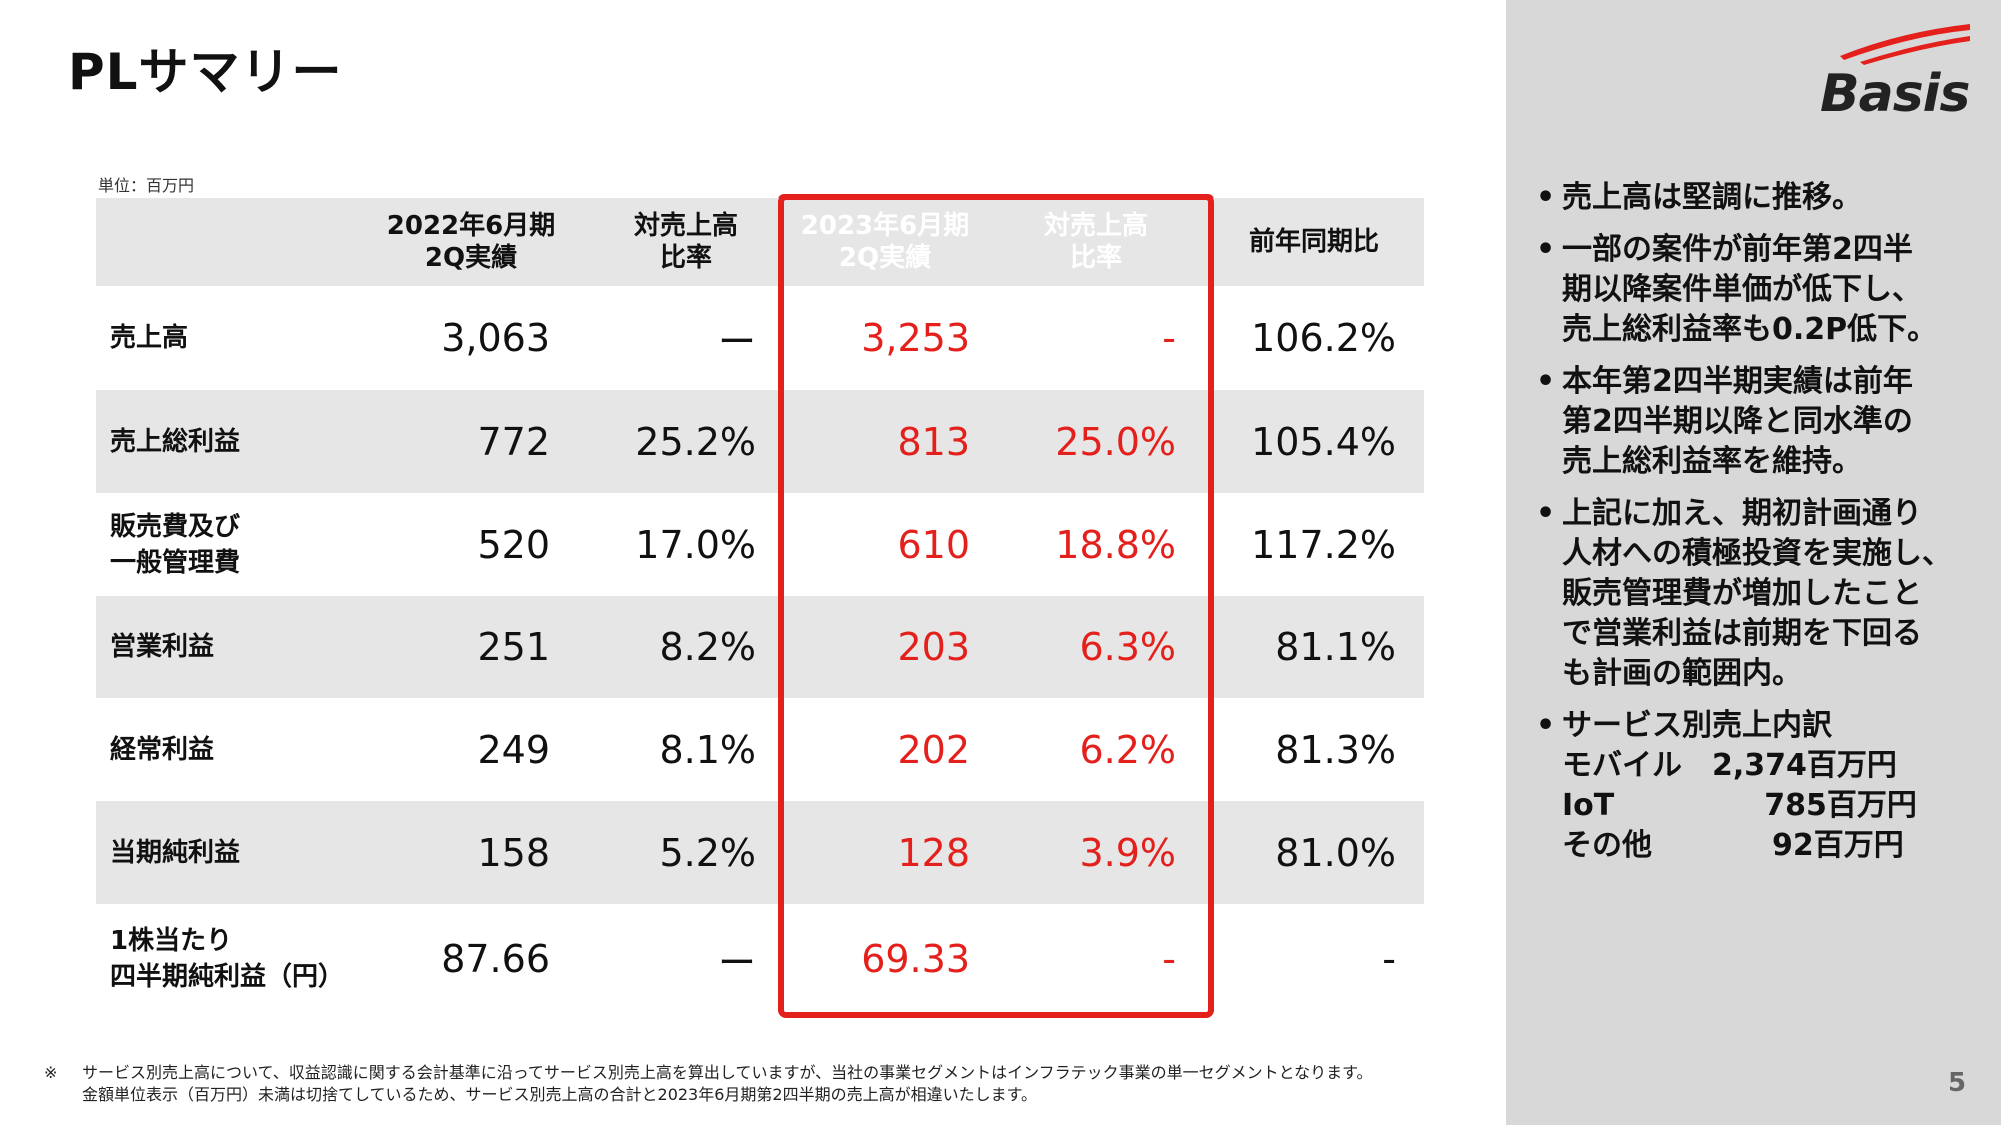  Describe the element at coordinates (1739, 805) in the screenshot. I see `bullet-line: IoT 785百万円` at that location.